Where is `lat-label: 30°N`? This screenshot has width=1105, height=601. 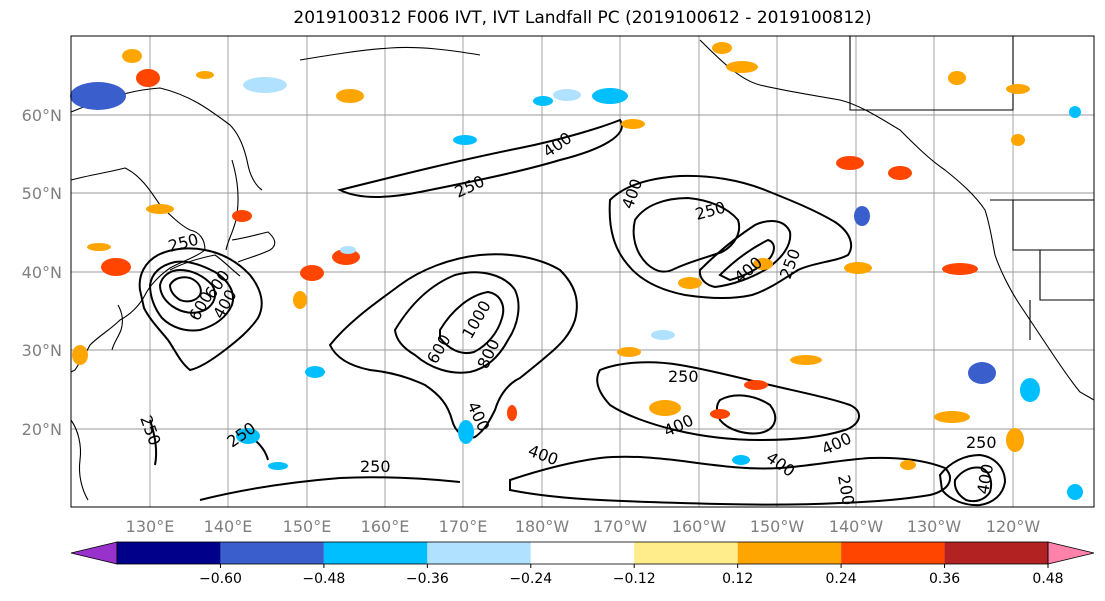 lat-label: 30°N is located at coordinates (42, 350).